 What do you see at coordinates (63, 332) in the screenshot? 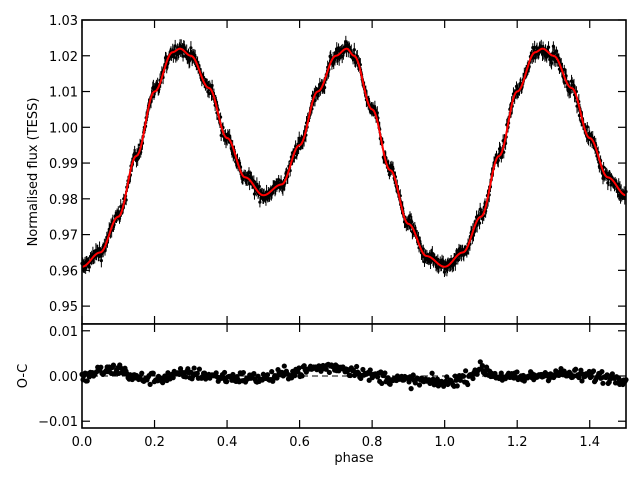
I see `y-tick-label: 0.01` at bounding box center [63, 332].